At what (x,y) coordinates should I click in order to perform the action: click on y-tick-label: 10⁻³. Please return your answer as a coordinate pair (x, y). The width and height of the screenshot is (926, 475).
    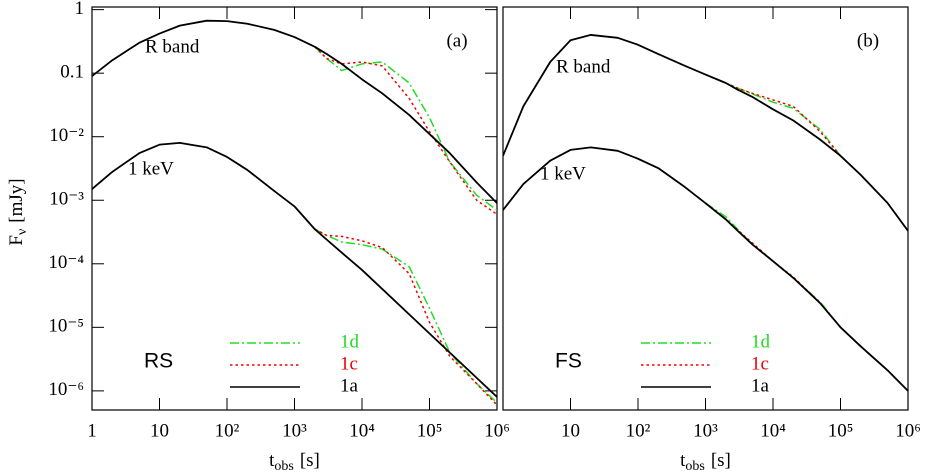
    Looking at the image, I should click on (66, 199).